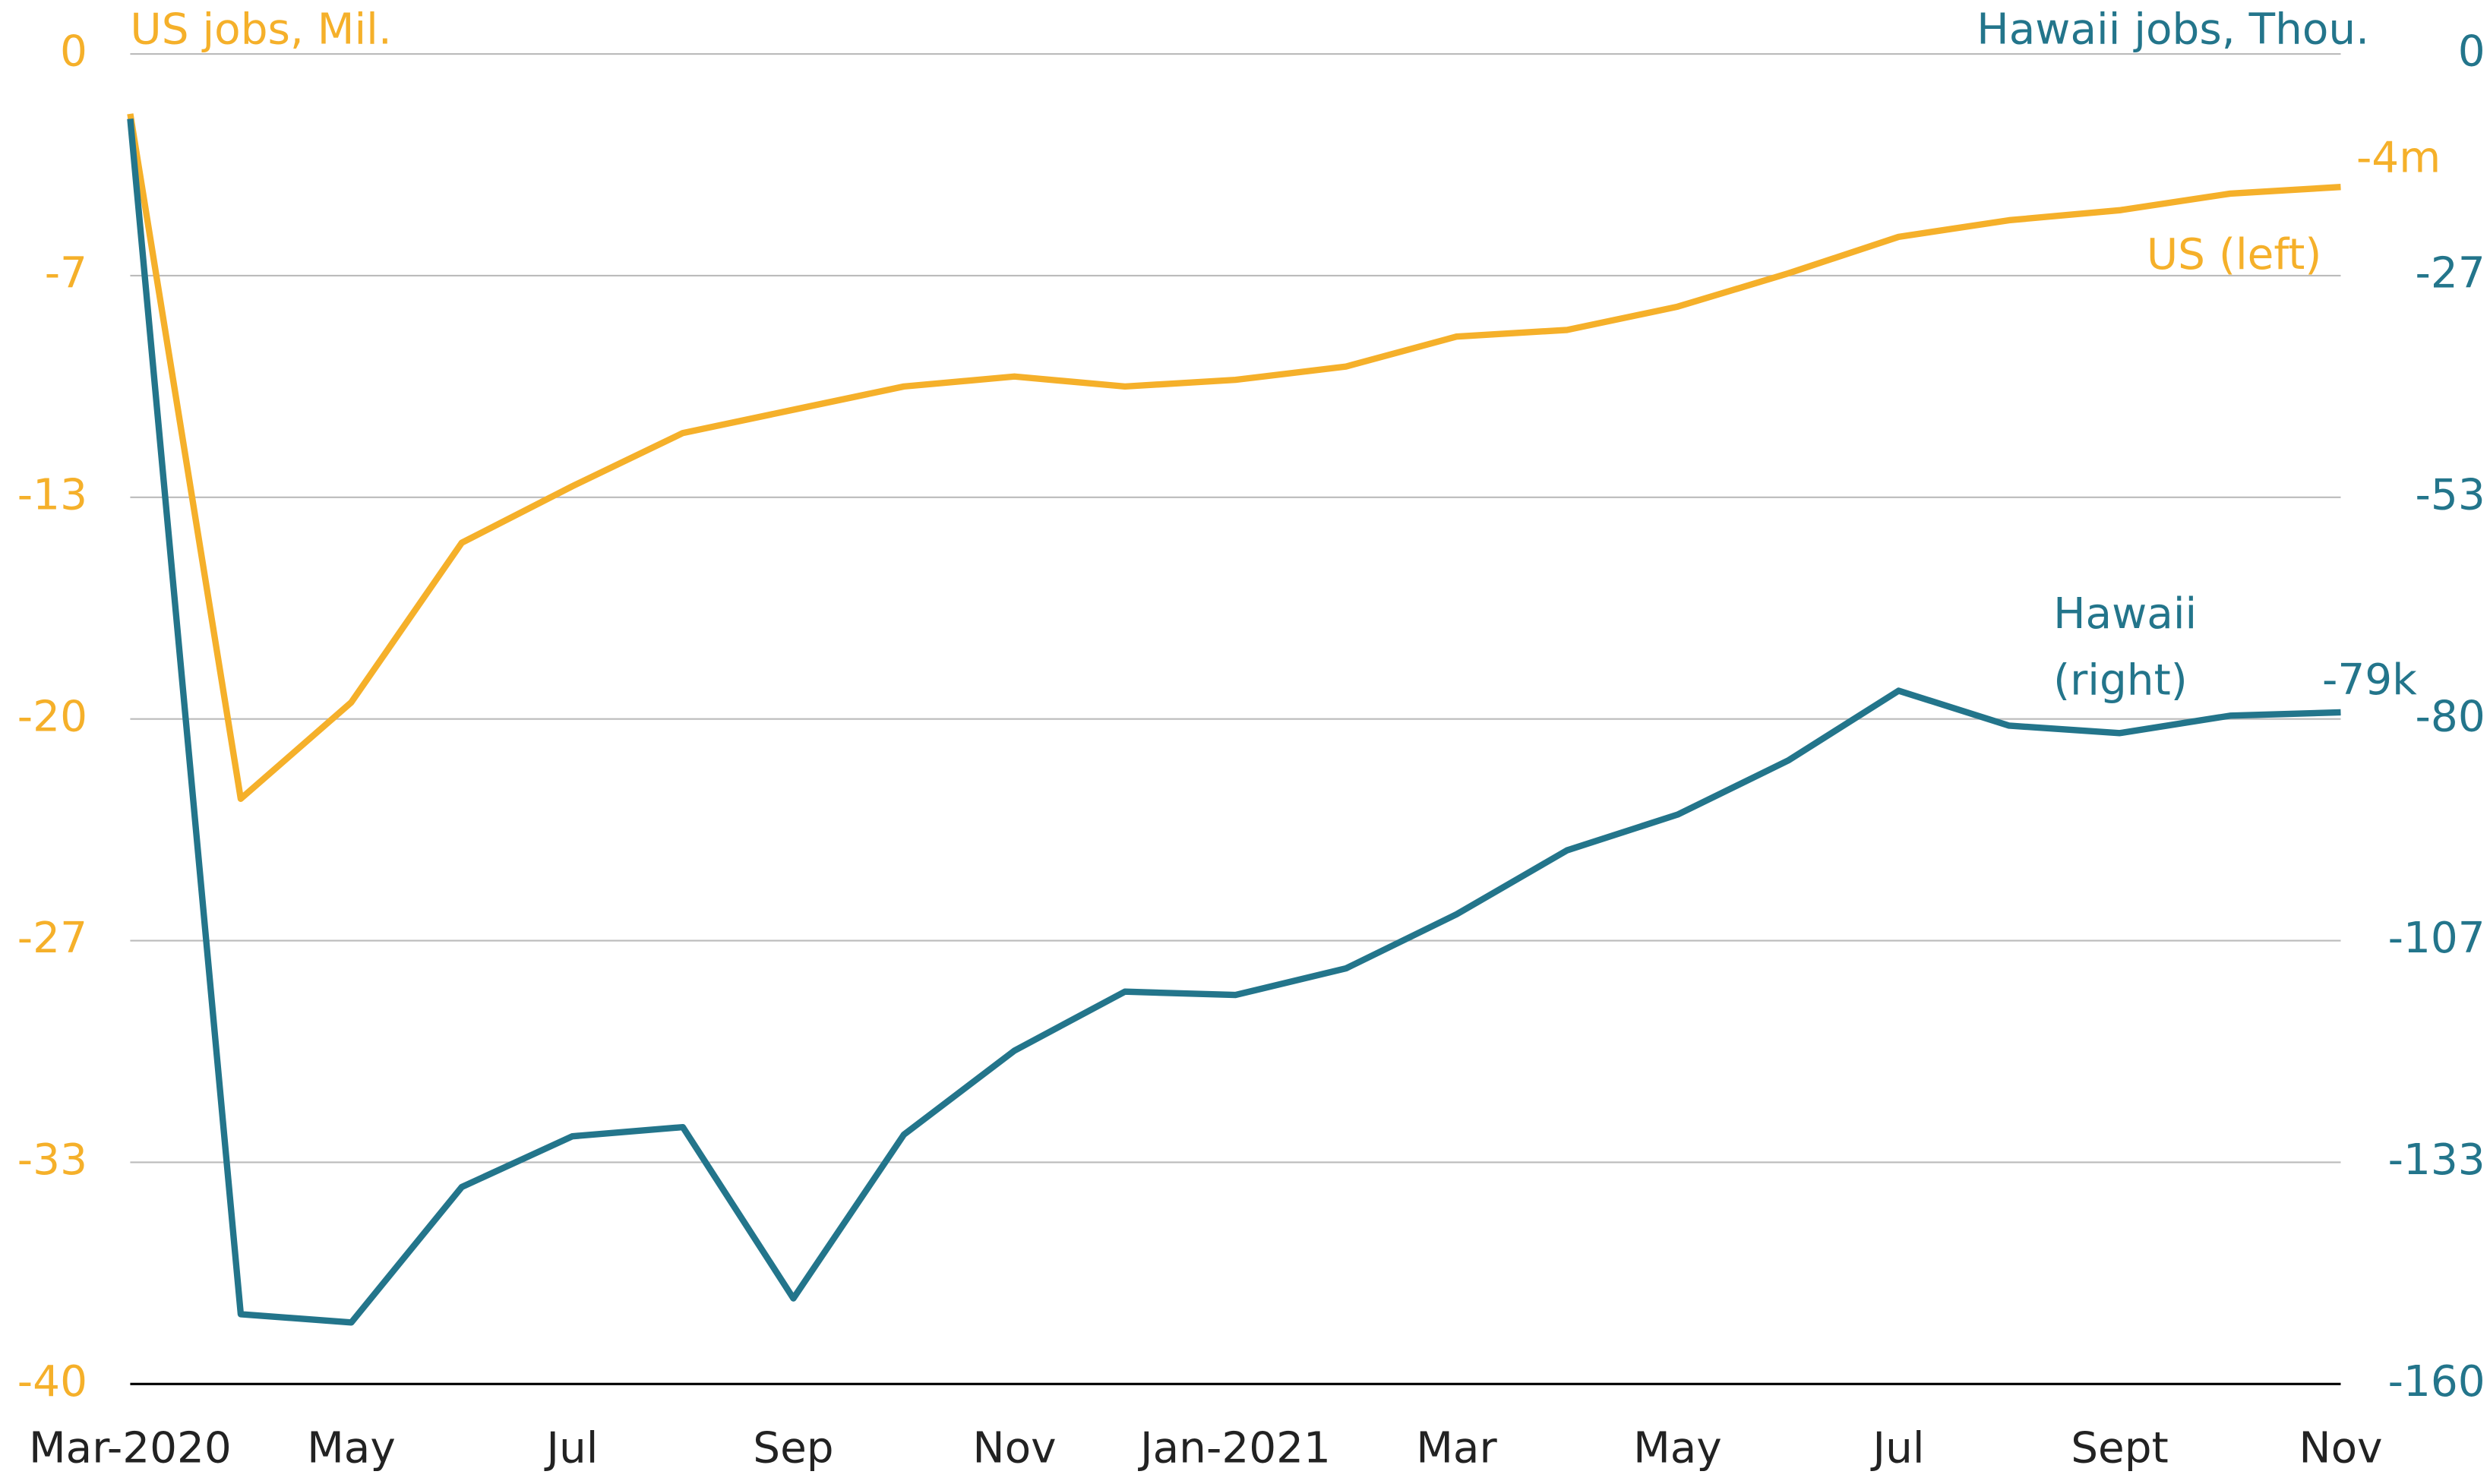  I want to click on x-tick-label: Mar, so click(1456, 1448).